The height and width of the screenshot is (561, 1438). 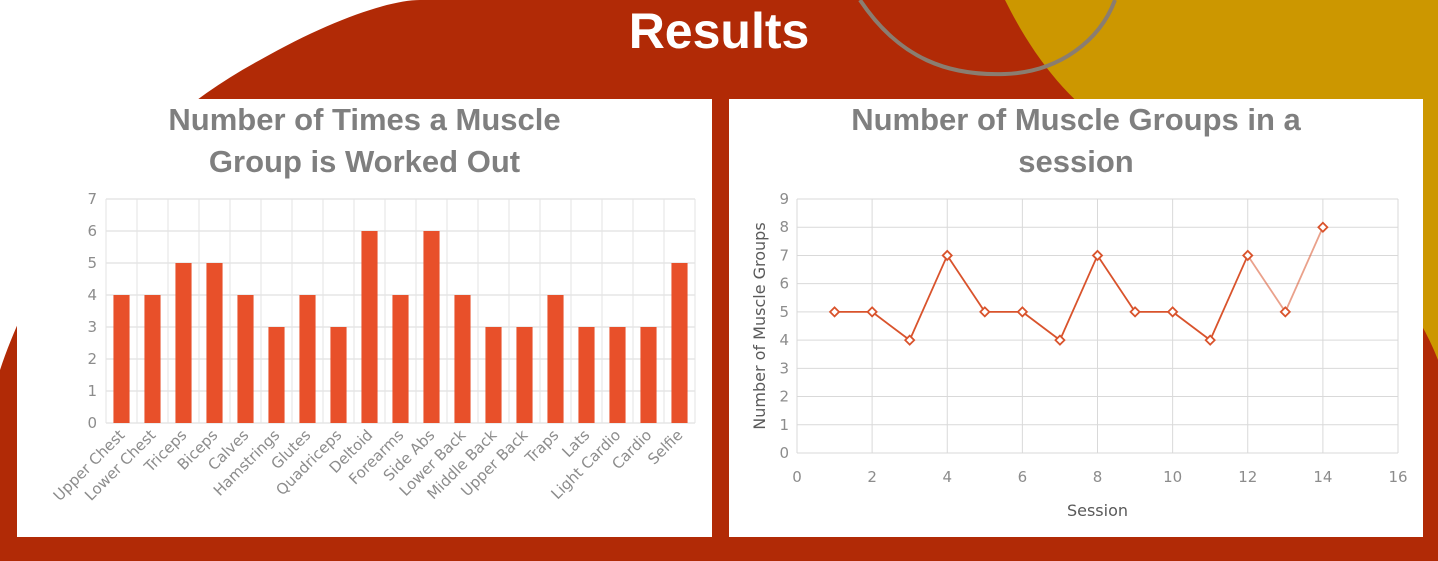 What do you see at coordinates (797, 477) in the screenshot?
I see `line-xtick-label-0: 0` at bounding box center [797, 477].